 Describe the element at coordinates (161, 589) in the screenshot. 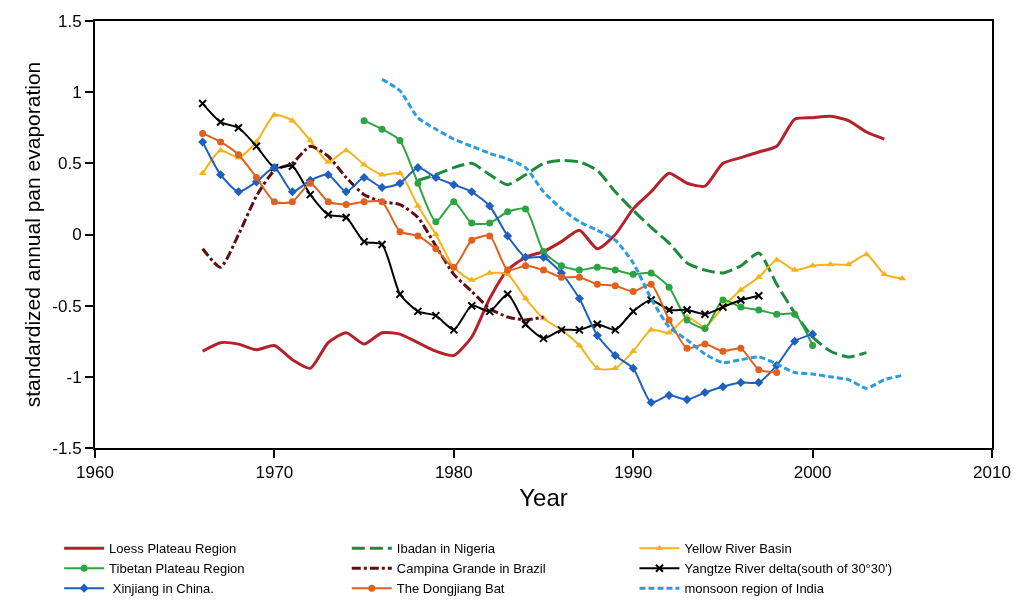

I see `legend-label: Xinjiang in China.` at that location.